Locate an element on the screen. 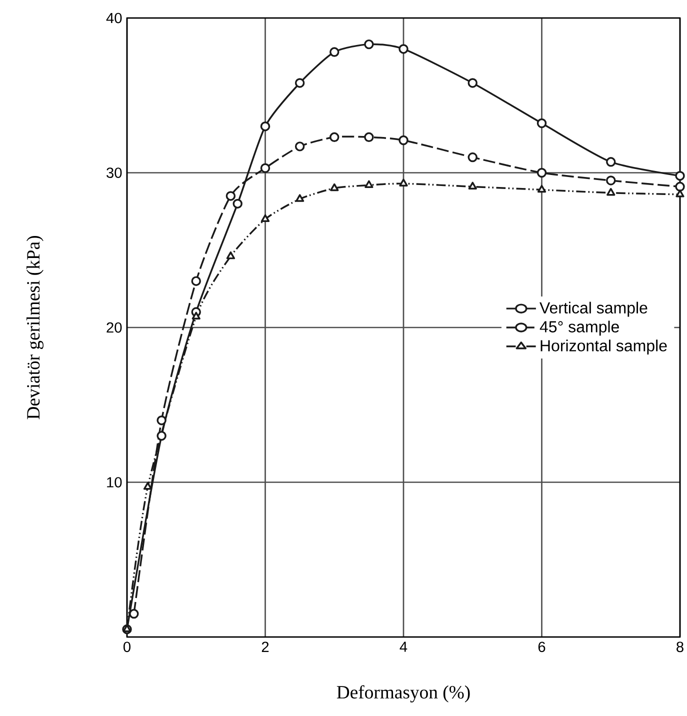 This screenshot has height=716, width=687. legend-label: 45° sample is located at coordinates (579, 328).